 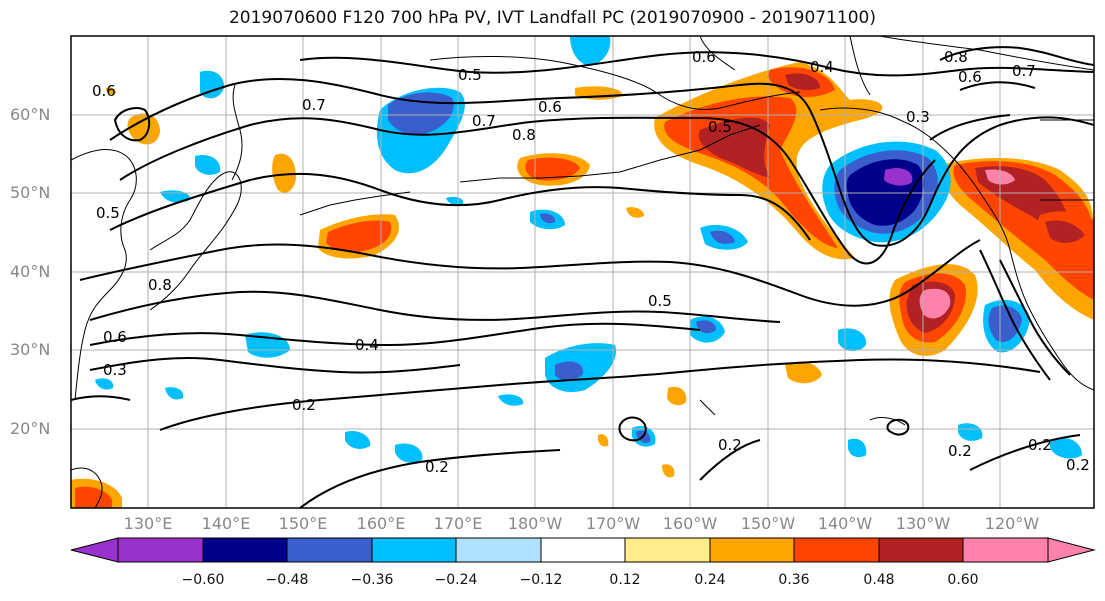 What do you see at coordinates (548, 218) in the screenshot?
I see `negative-anomaly-small-2b` at bounding box center [548, 218].